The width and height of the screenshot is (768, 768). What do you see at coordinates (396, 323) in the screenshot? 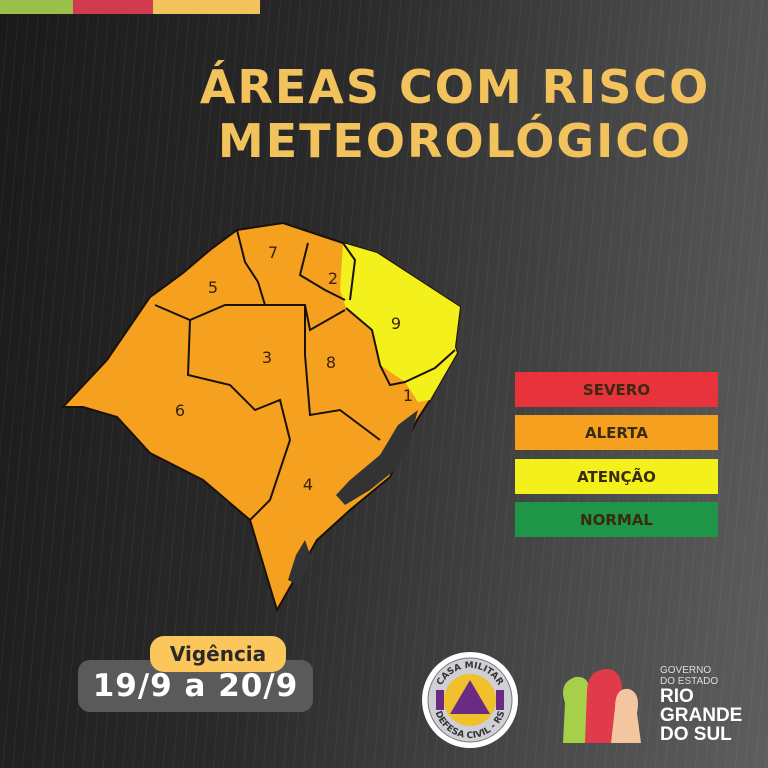
I see `region-label: 9` at bounding box center [396, 323].